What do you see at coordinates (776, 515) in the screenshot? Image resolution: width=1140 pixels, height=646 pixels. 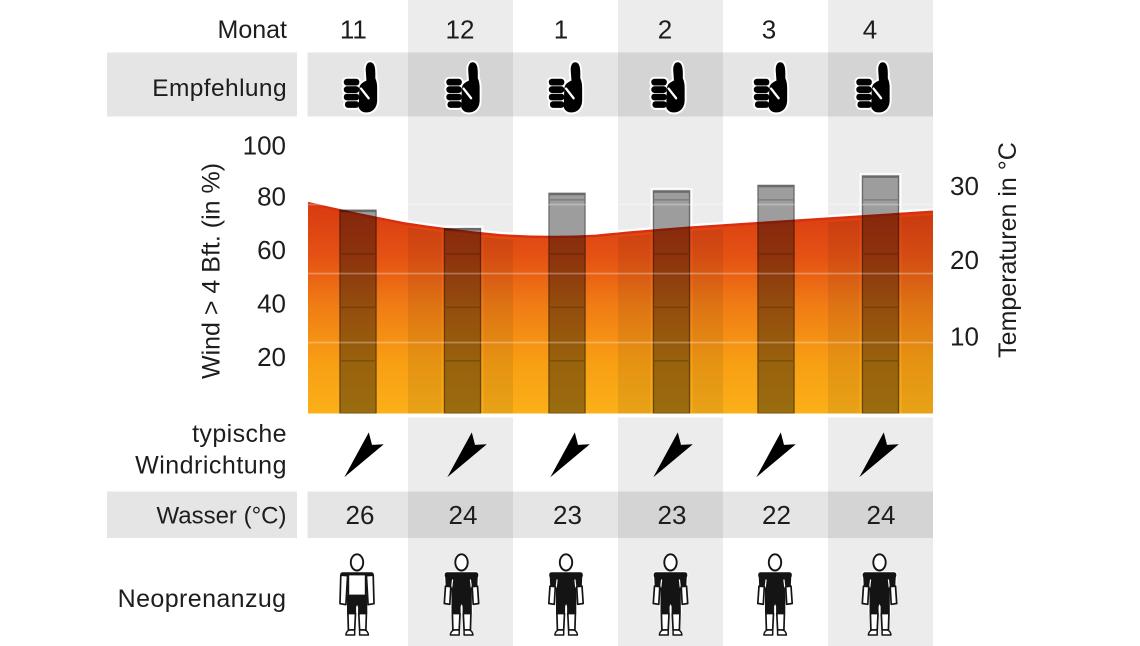 I see `svg-text: 22` at bounding box center [776, 515].